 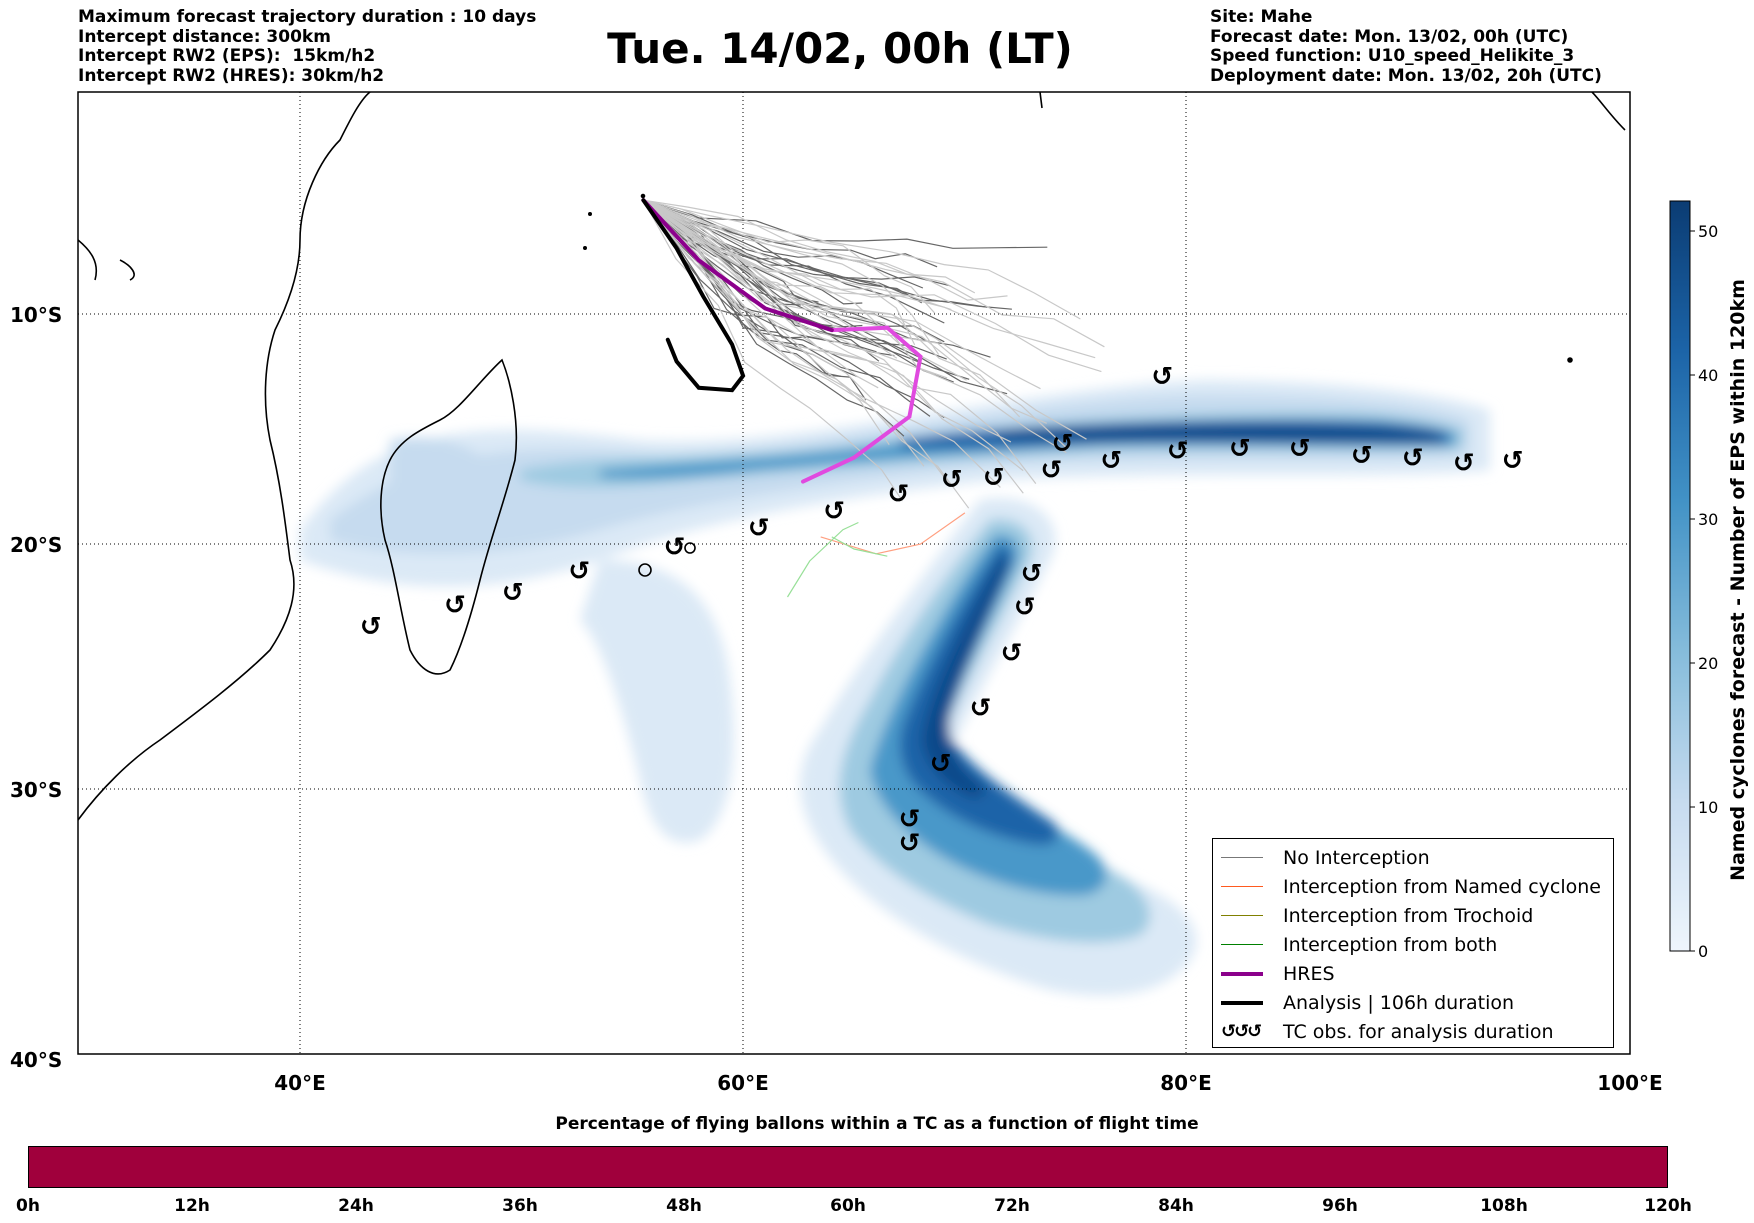 I want to click on lat-tick-40s: 40°S, so click(x=36, y=1060).